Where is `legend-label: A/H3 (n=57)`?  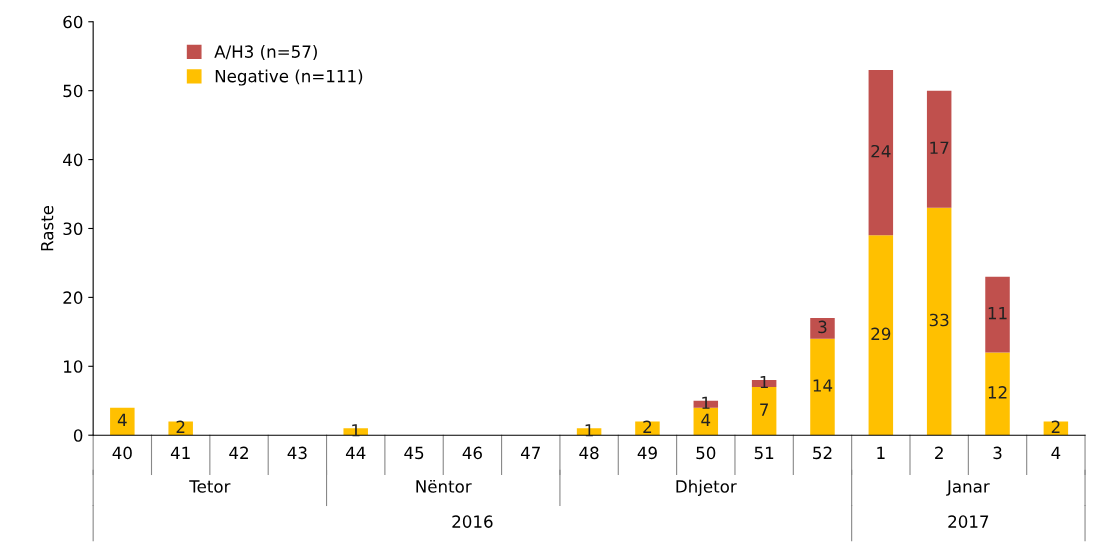 legend-label: A/H3 (n=57) is located at coordinates (265, 52).